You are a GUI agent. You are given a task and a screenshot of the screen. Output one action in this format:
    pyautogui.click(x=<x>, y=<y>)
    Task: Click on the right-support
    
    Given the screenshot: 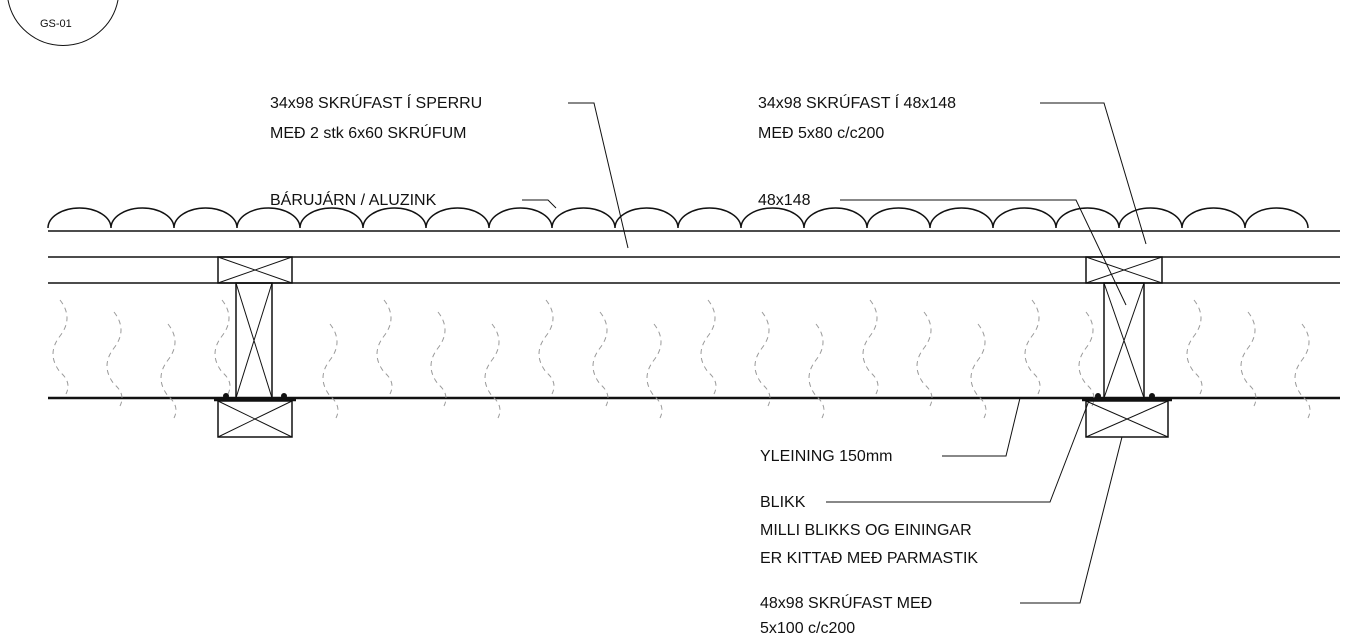 What is the action you would take?
    pyautogui.click(x=1127, y=347)
    